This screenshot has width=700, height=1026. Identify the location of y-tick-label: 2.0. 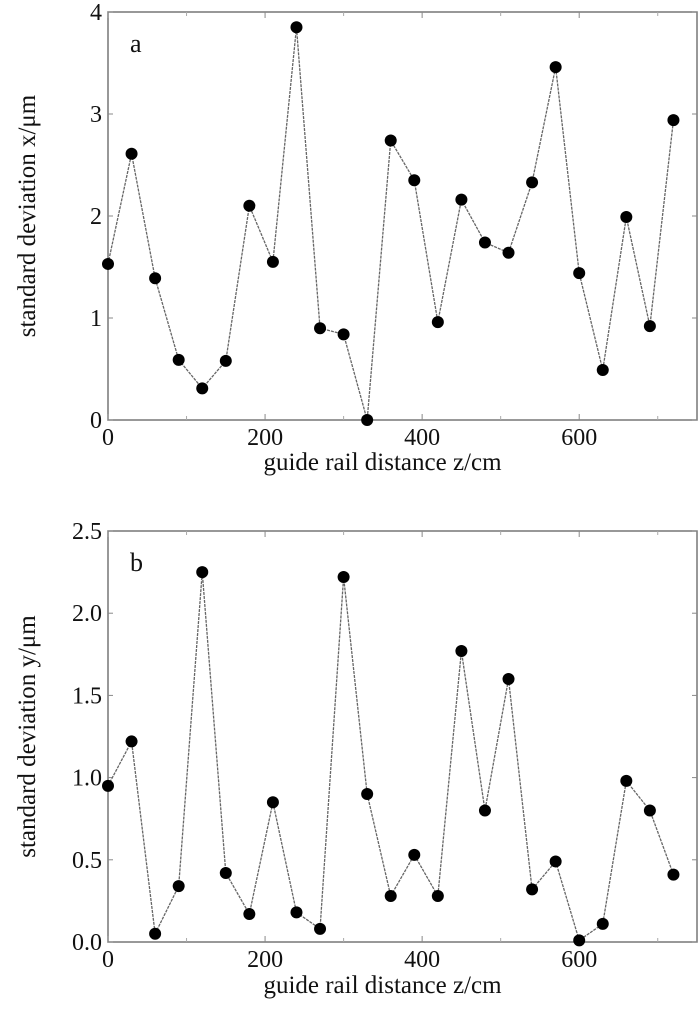
(87, 614).